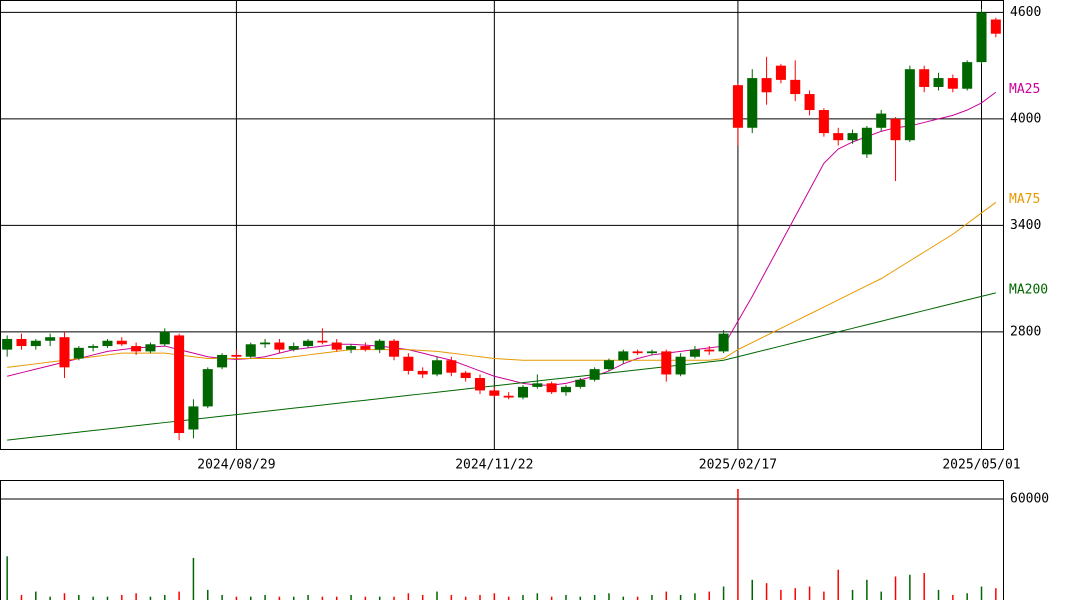 This screenshot has height=600, width=1065. What do you see at coordinates (494, 465) in the screenshot?
I see `x-tick-label: 2024/11/22` at bounding box center [494, 465].